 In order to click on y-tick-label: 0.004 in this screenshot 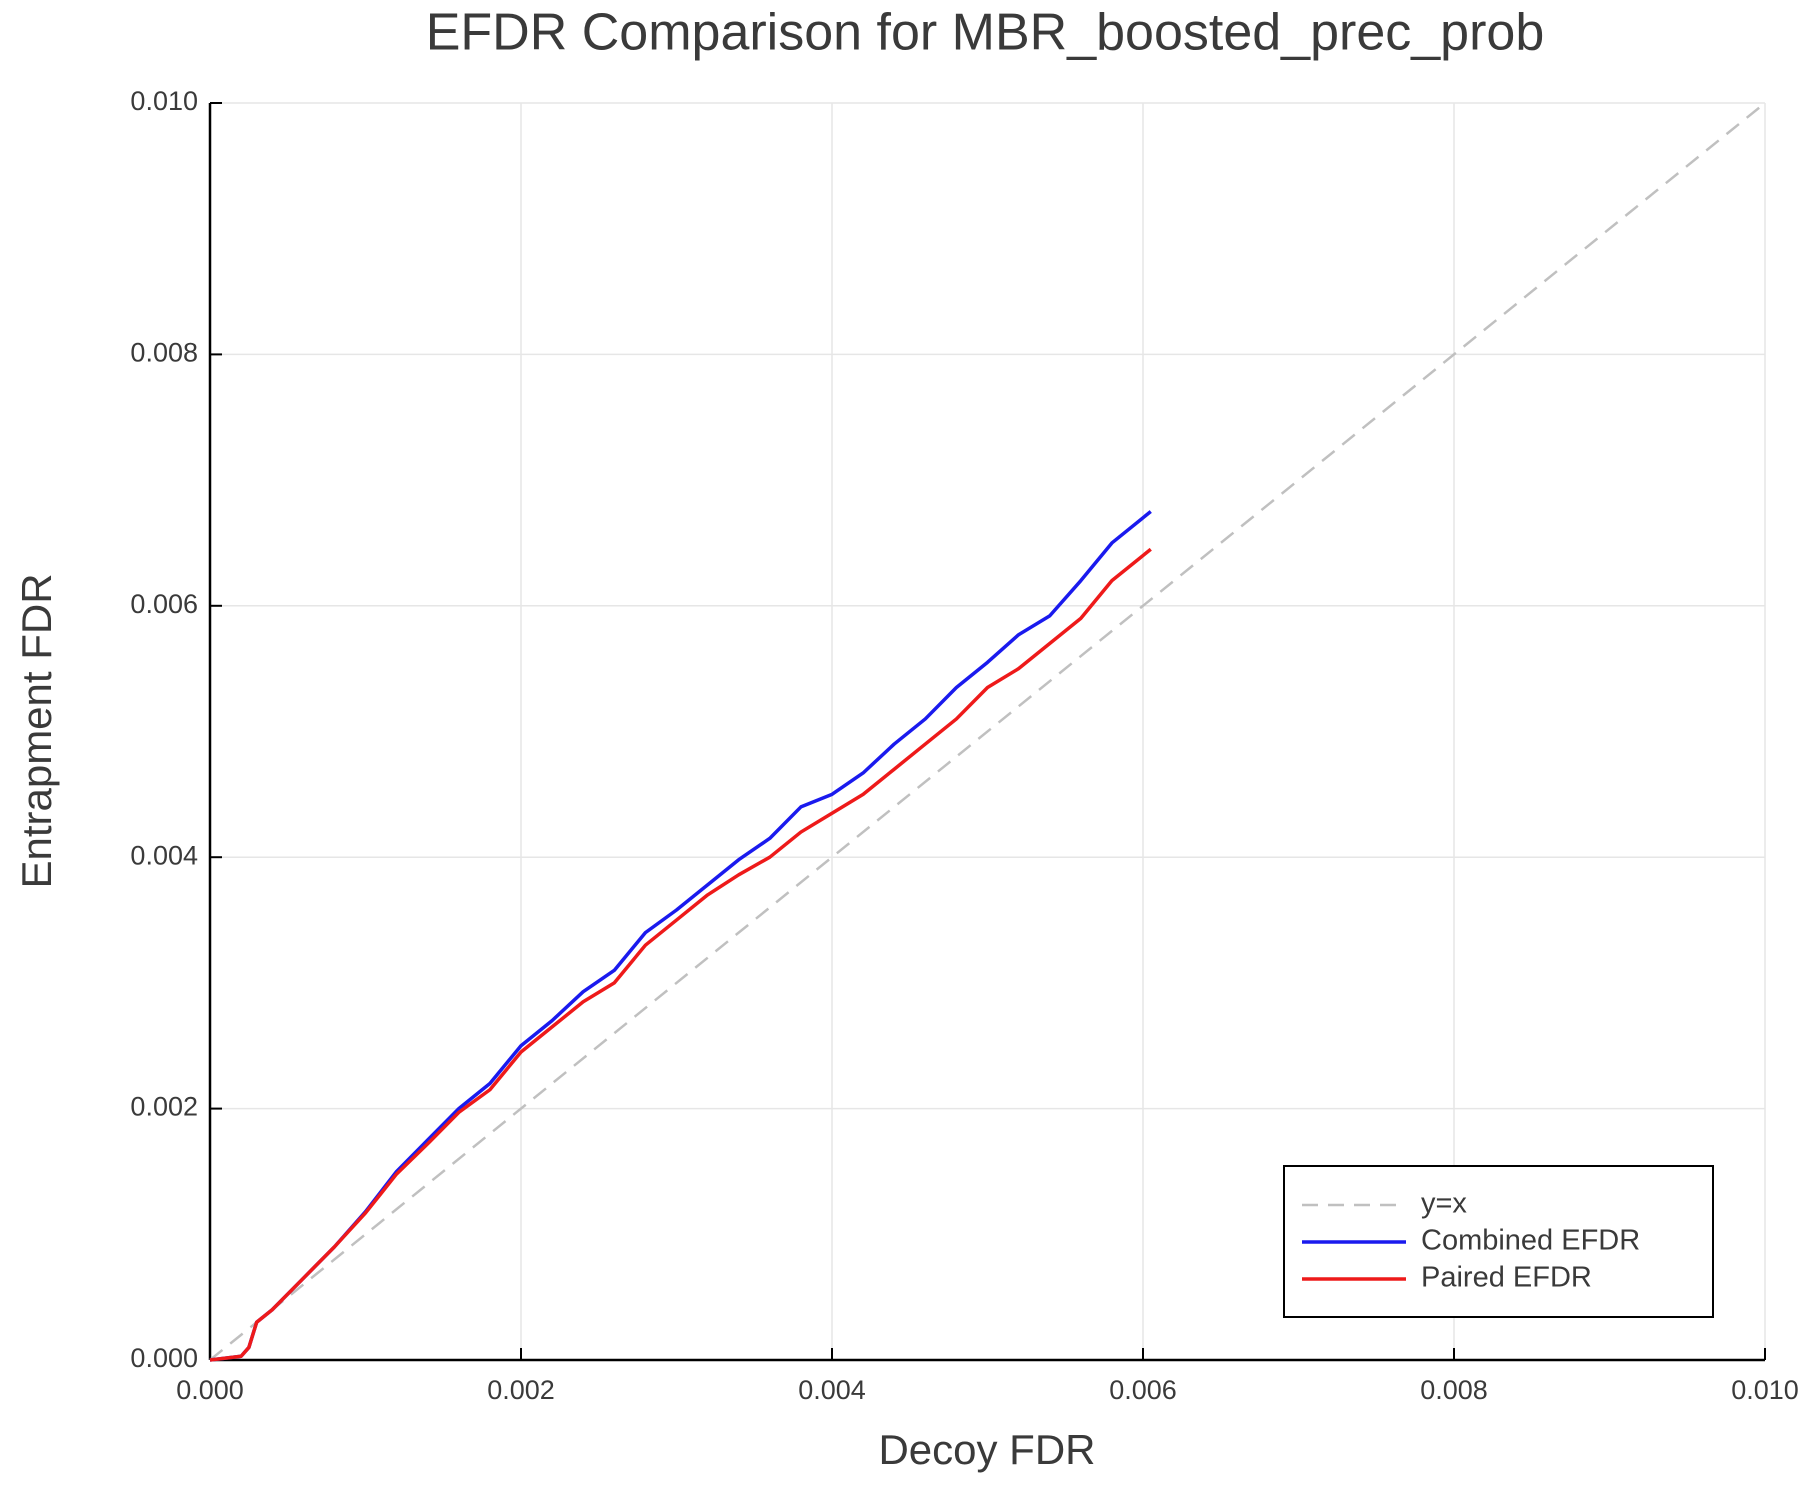, I will do `click(164, 855)`.